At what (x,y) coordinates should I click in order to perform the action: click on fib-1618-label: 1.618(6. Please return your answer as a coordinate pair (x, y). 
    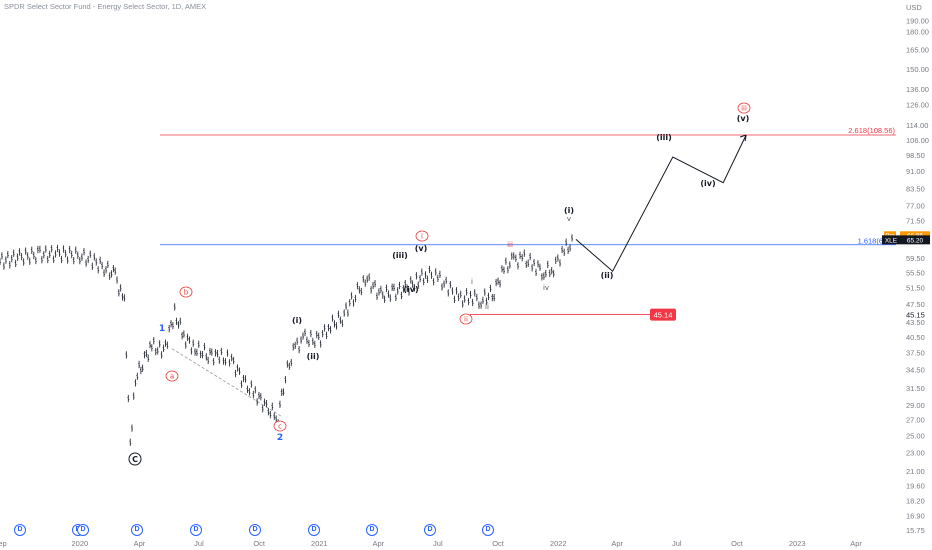
    Looking at the image, I should click on (870, 241).